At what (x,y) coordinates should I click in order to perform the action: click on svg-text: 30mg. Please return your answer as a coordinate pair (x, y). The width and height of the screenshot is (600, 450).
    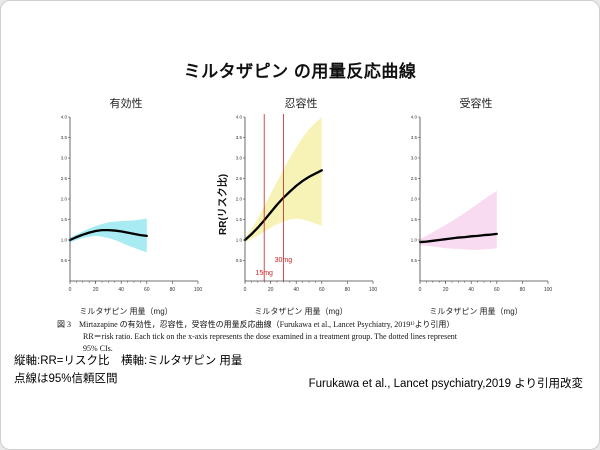
    Looking at the image, I should click on (284, 260).